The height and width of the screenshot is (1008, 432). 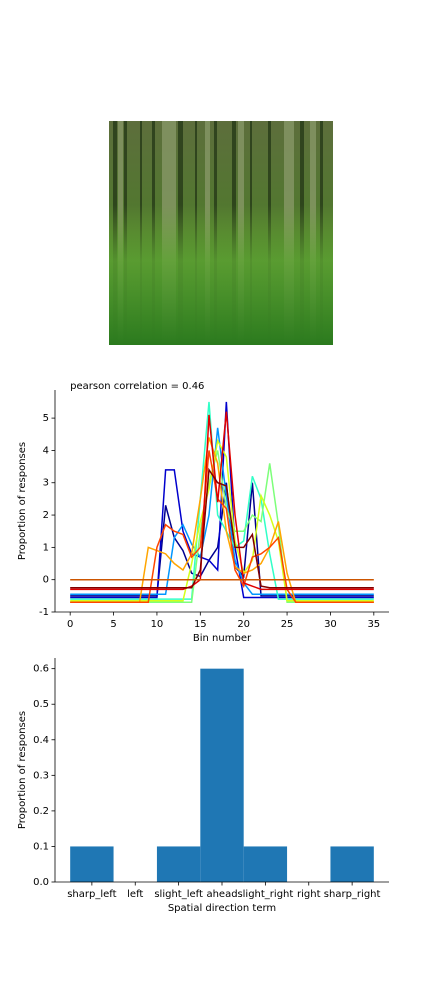 I want to click on x-tick-label: 5, so click(x=113, y=624).